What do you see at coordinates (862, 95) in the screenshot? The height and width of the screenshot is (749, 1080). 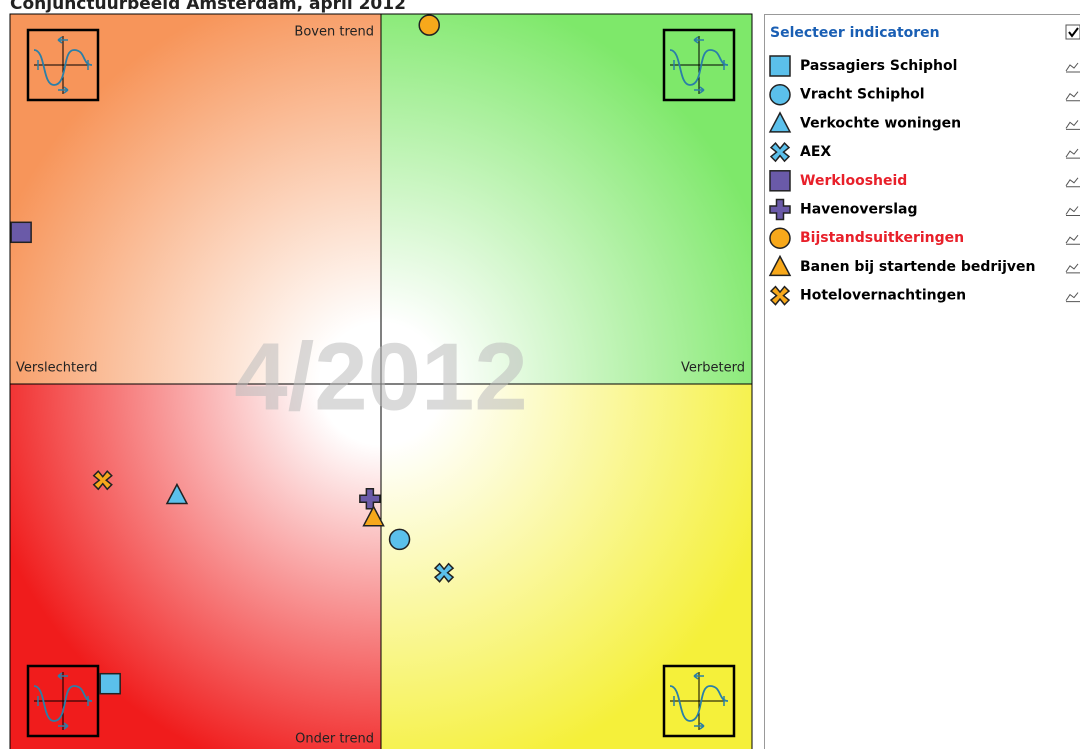 I see `legend-label: Vracht Schiphol` at bounding box center [862, 95].